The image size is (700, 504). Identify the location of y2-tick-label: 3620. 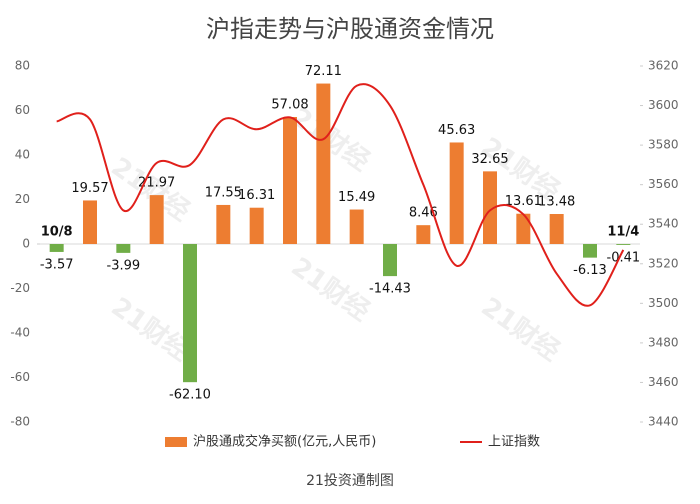
(663, 66).